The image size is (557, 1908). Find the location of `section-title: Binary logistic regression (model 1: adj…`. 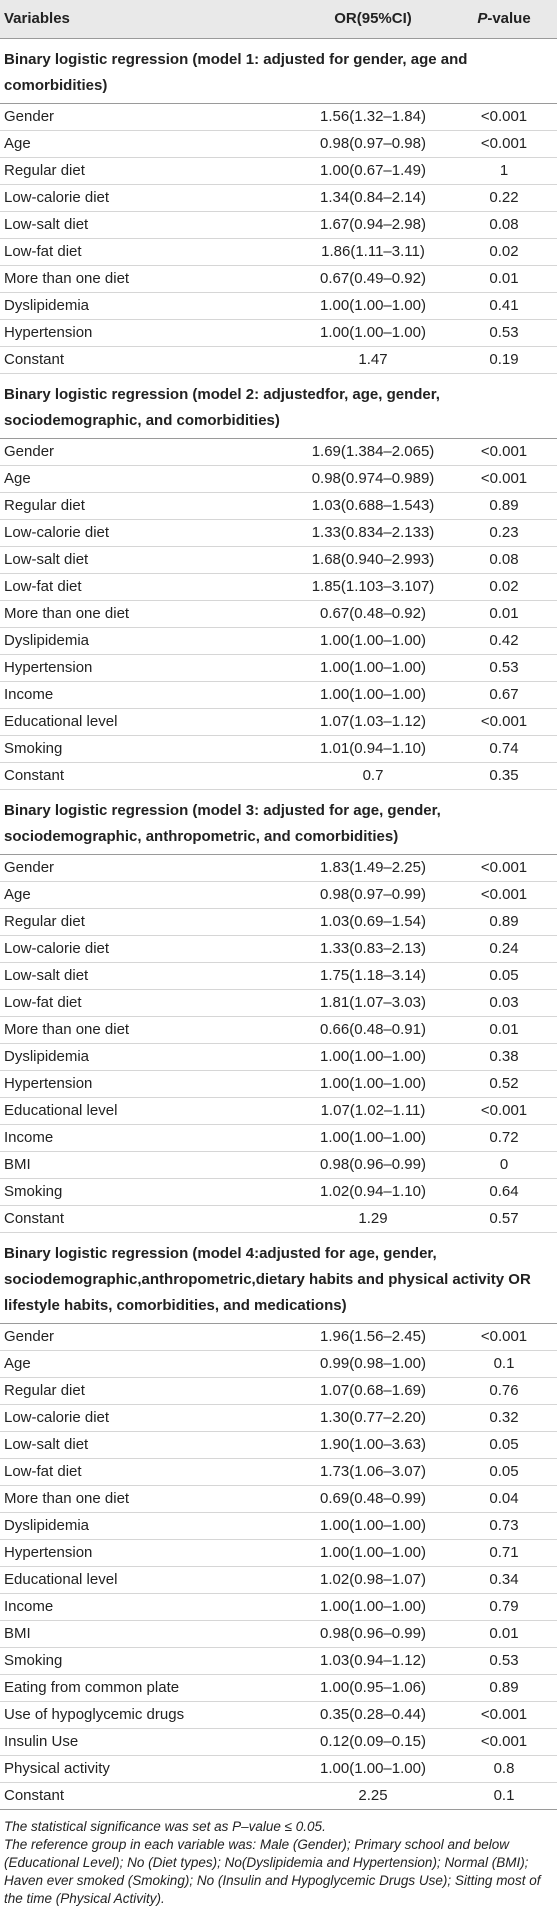

section-title: Binary logistic regression (model 1: adj… is located at coordinates (278, 70).